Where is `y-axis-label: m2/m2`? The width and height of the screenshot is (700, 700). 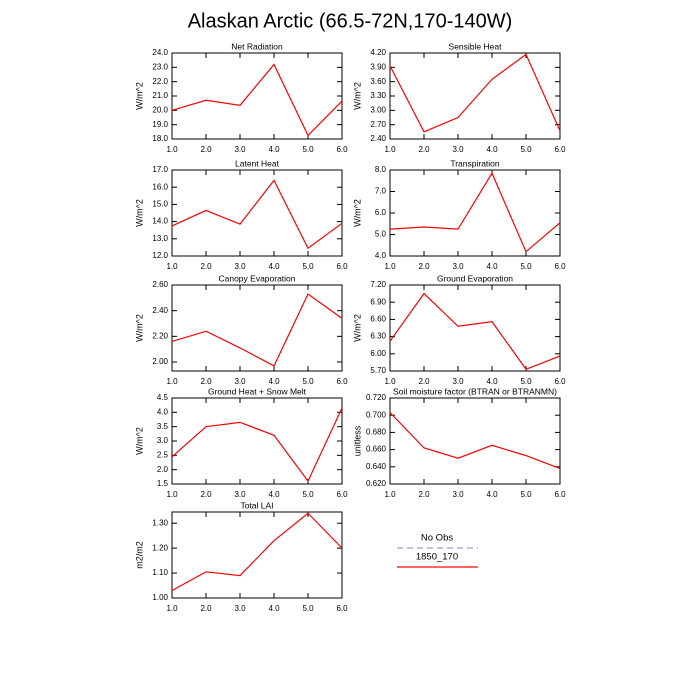
y-axis-label: m2/m2 is located at coordinates (139, 555).